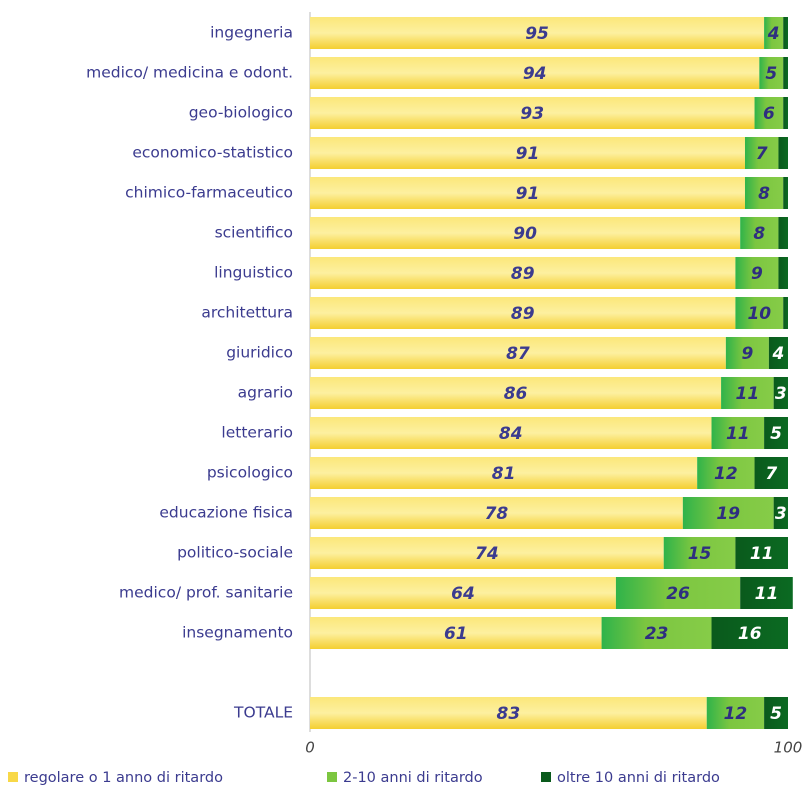  I want to click on value-label: 26, so click(678, 594).